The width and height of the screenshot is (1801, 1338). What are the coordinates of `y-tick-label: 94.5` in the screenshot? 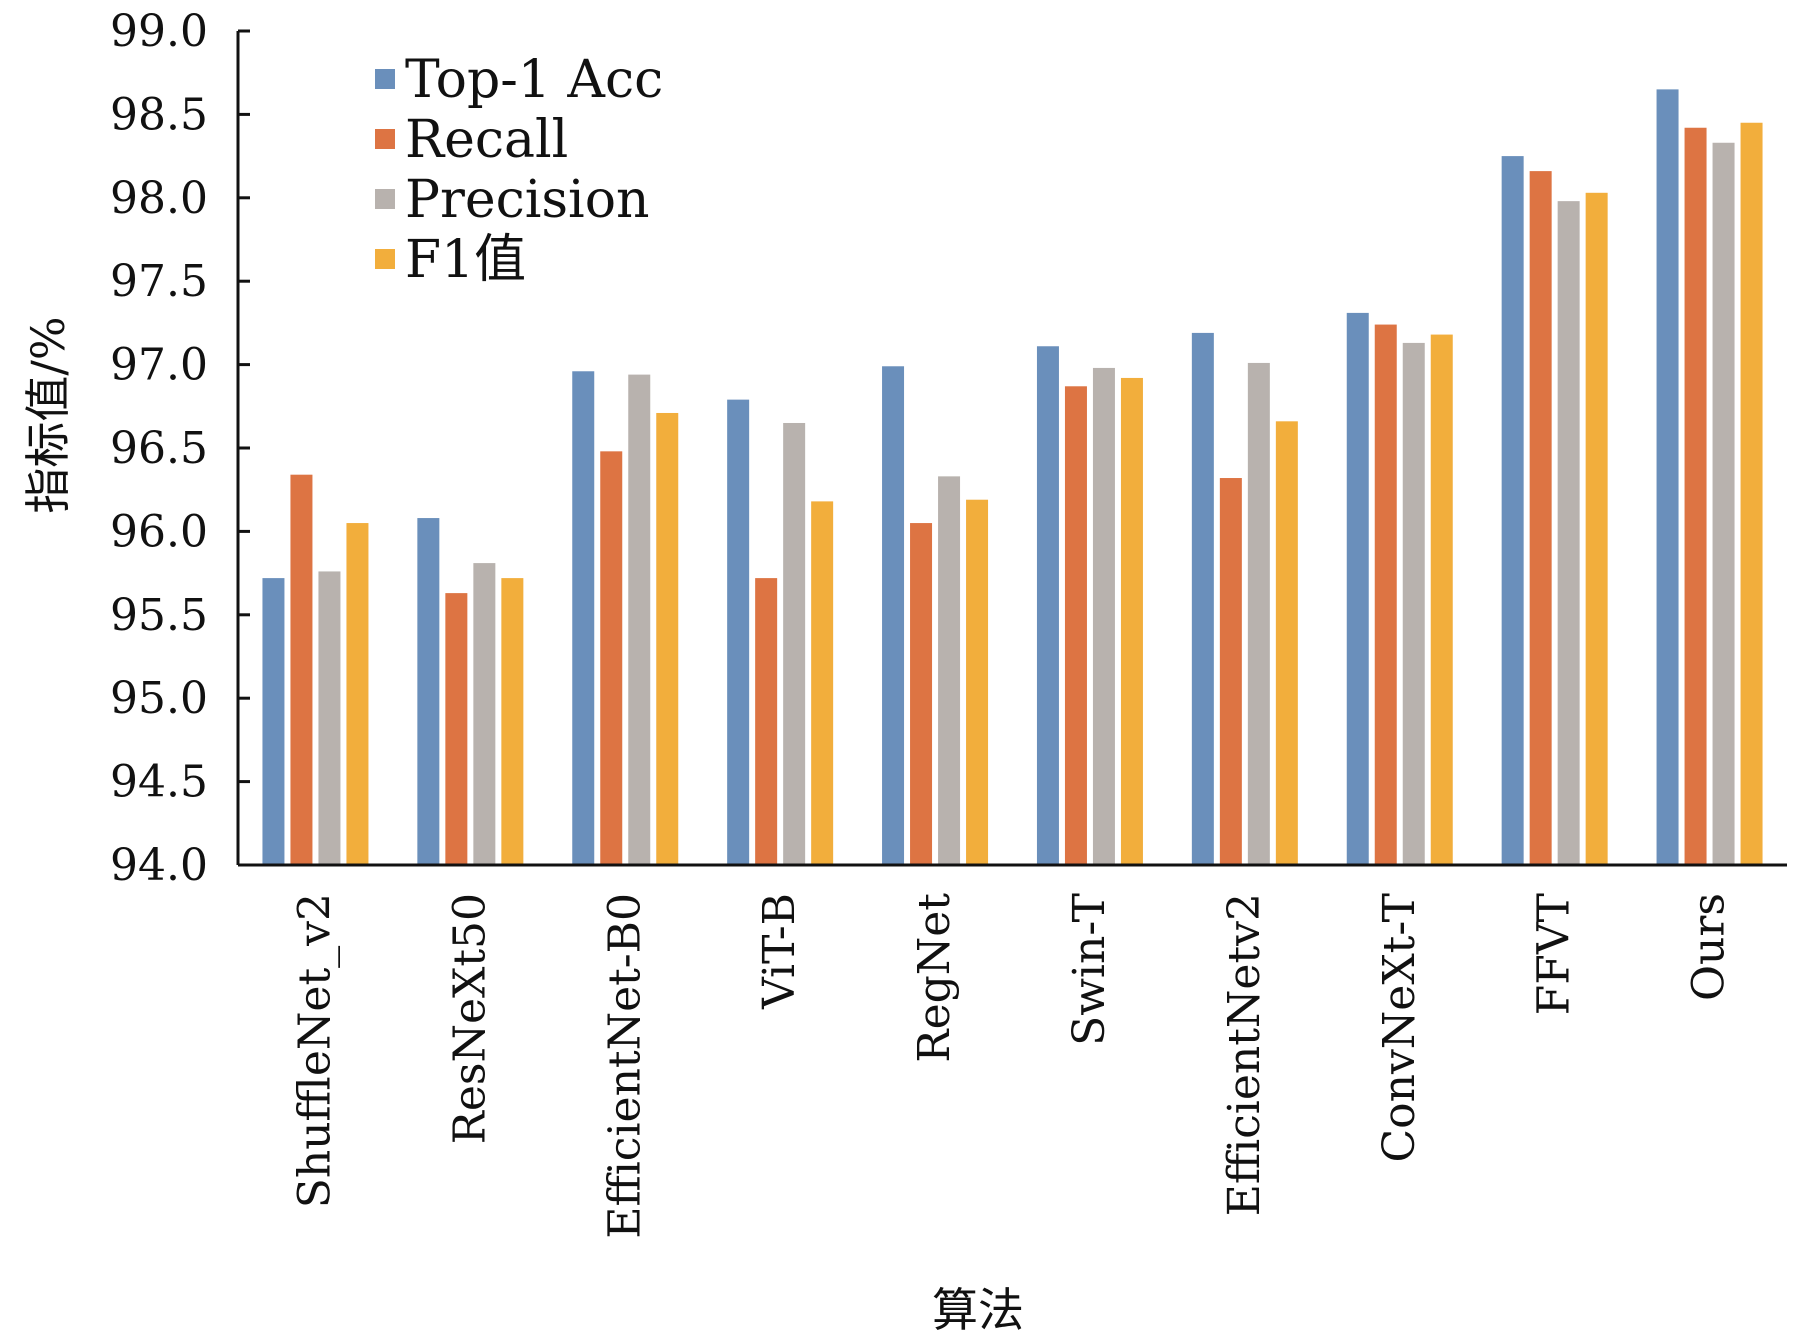 It's located at (159, 782).